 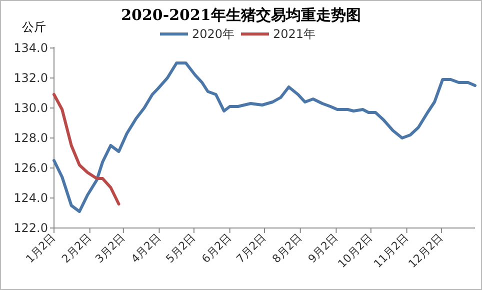 I want to click on x-tick-label: 7月2日, so click(x=251, y=248).